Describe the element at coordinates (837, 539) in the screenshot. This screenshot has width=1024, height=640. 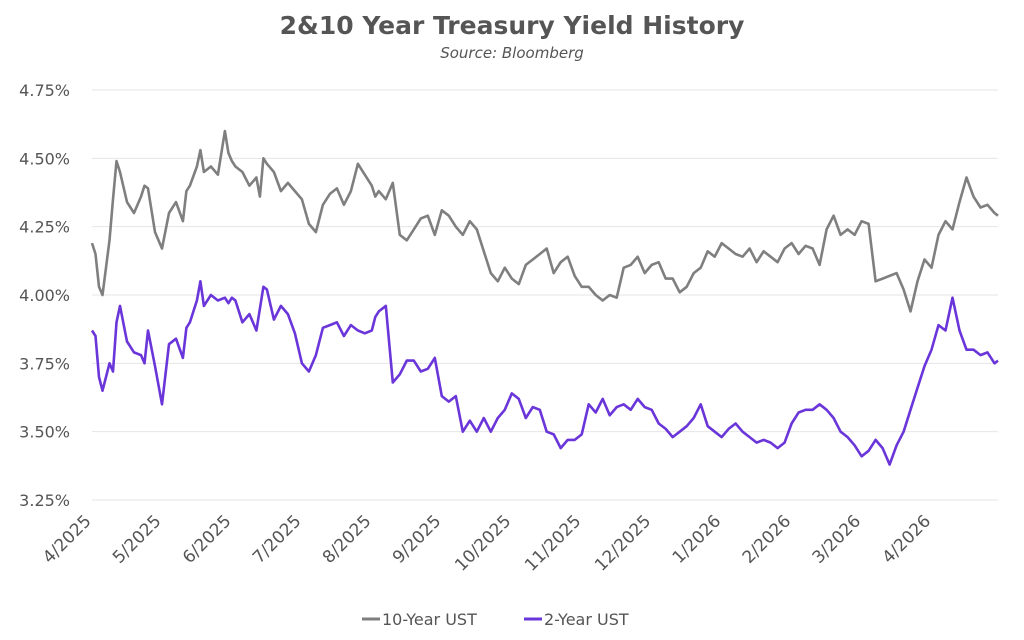
I see `x-tick-label: 3/2026` at that location.